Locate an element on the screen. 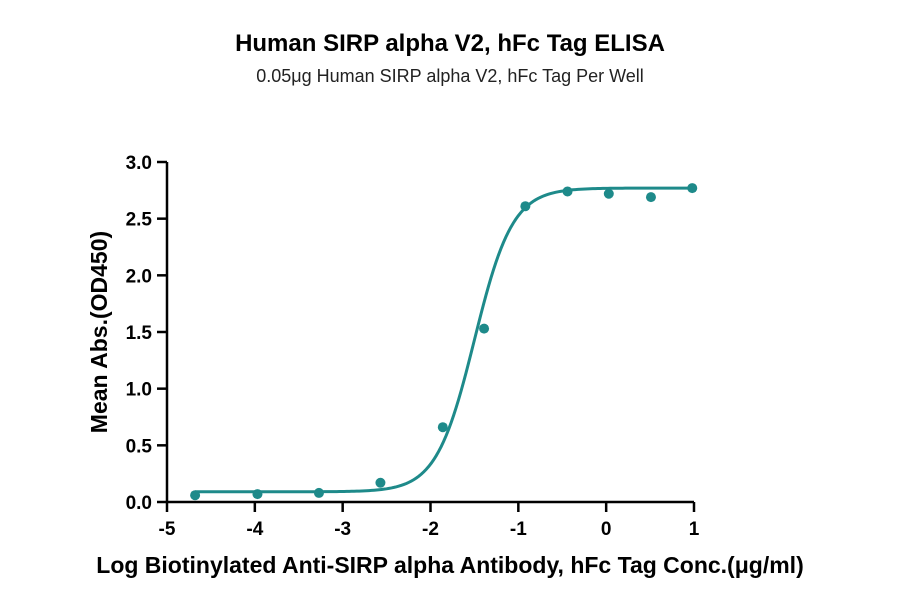 The height and width of the screenshot is (607, 900). y-ticks: 0.0 0.5 1.0 1.5 2.0 2.5 3.0 is located at coordinates (146, 333).